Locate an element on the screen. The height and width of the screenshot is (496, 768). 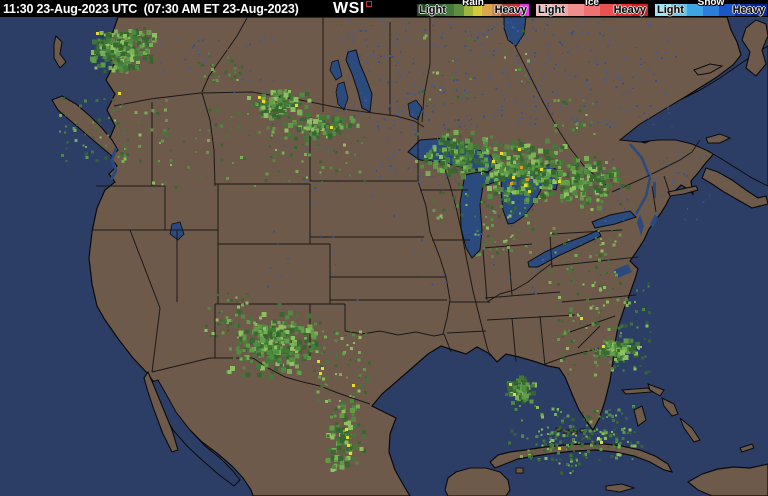
newfoundland is located at coordinates (754, 48).